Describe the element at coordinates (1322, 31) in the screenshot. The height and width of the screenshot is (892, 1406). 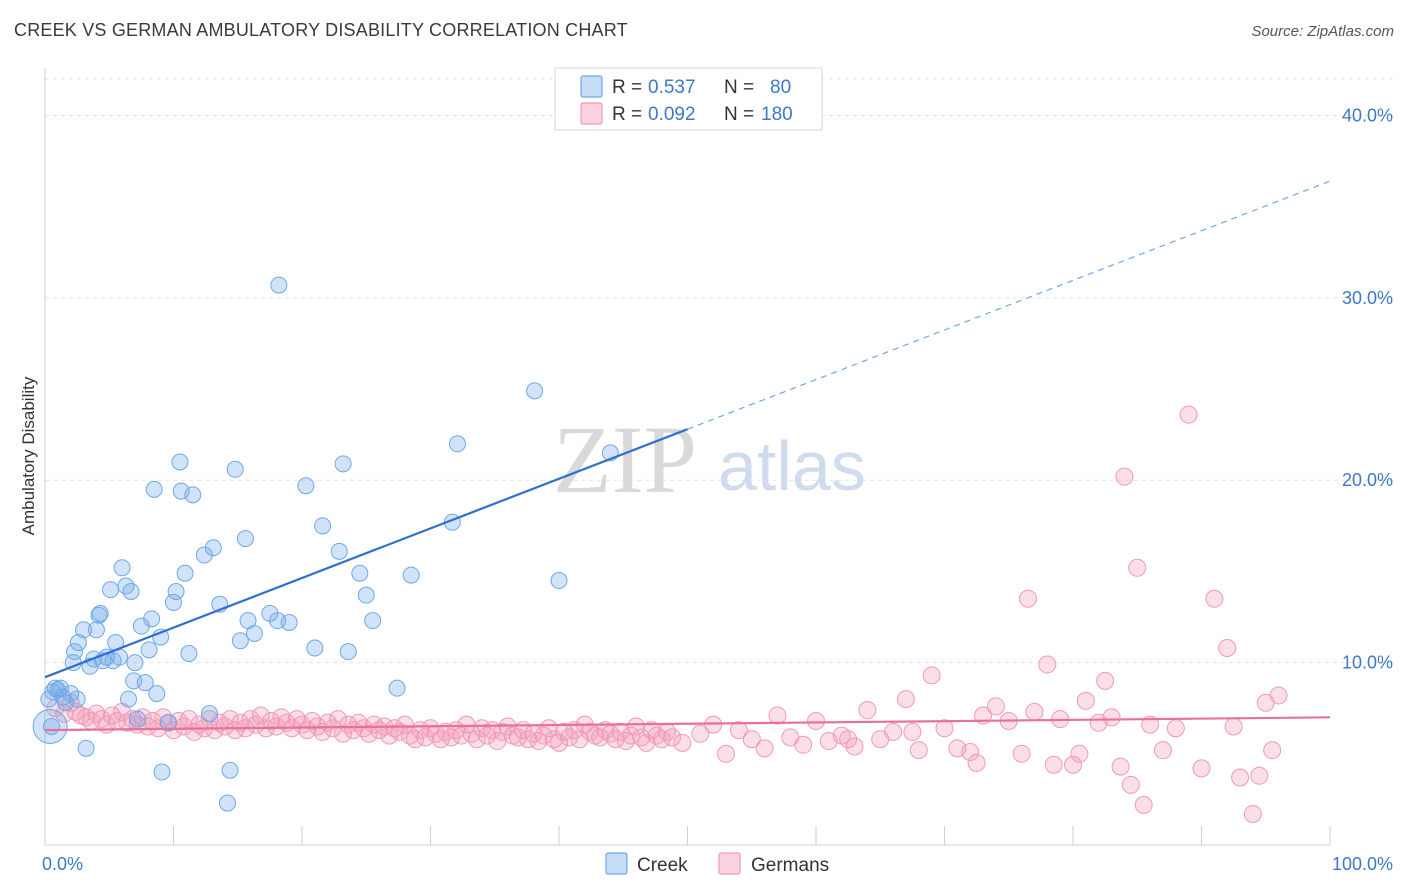
I see `source-label: Source: ZipAtlas.com` at that location.